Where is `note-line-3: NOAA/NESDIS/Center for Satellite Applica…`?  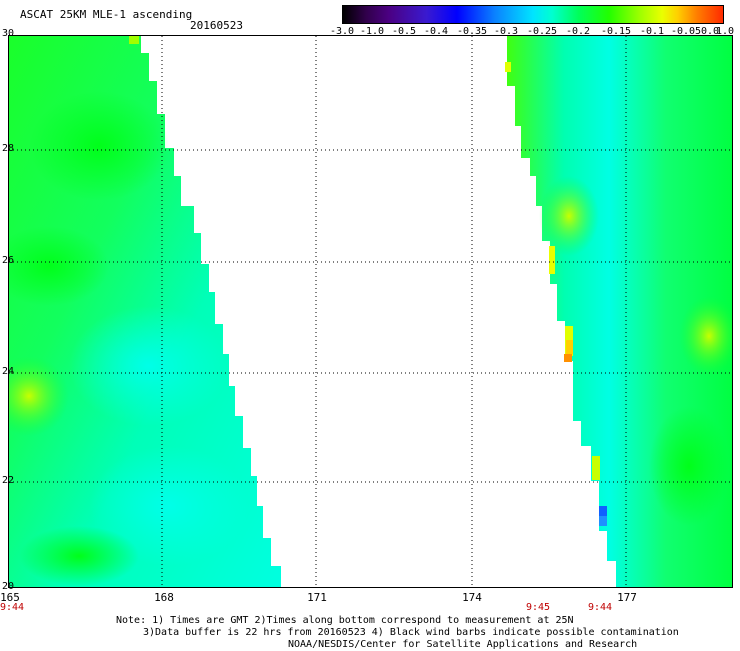
note-line-3: NOAA/NESDIS/Center for Satellite Applica… is located at coordinates (463, 644).